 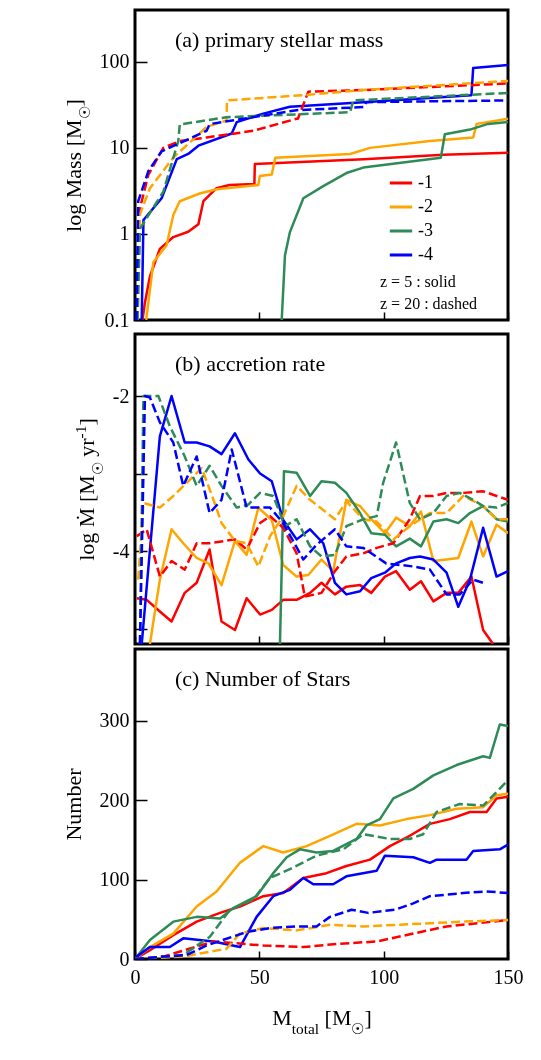 I want to click on y-axis-title: Number, so click(x=73, y=804).